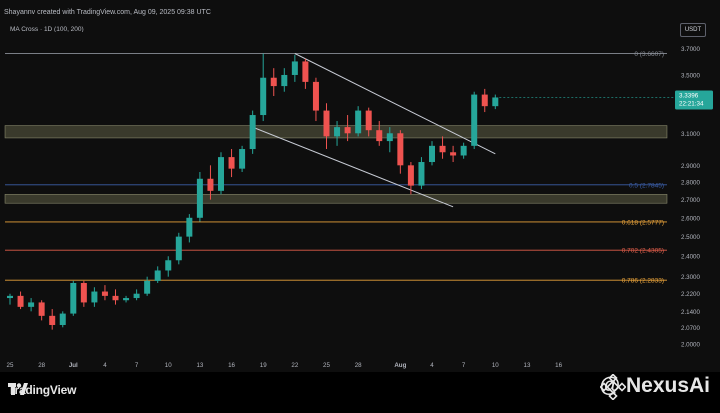 This screenshot has width=720, height=413. Describe the element at coordinates (690, 134) in the screenshot. I see `y-tick-label-3: 3.1000` at that location.